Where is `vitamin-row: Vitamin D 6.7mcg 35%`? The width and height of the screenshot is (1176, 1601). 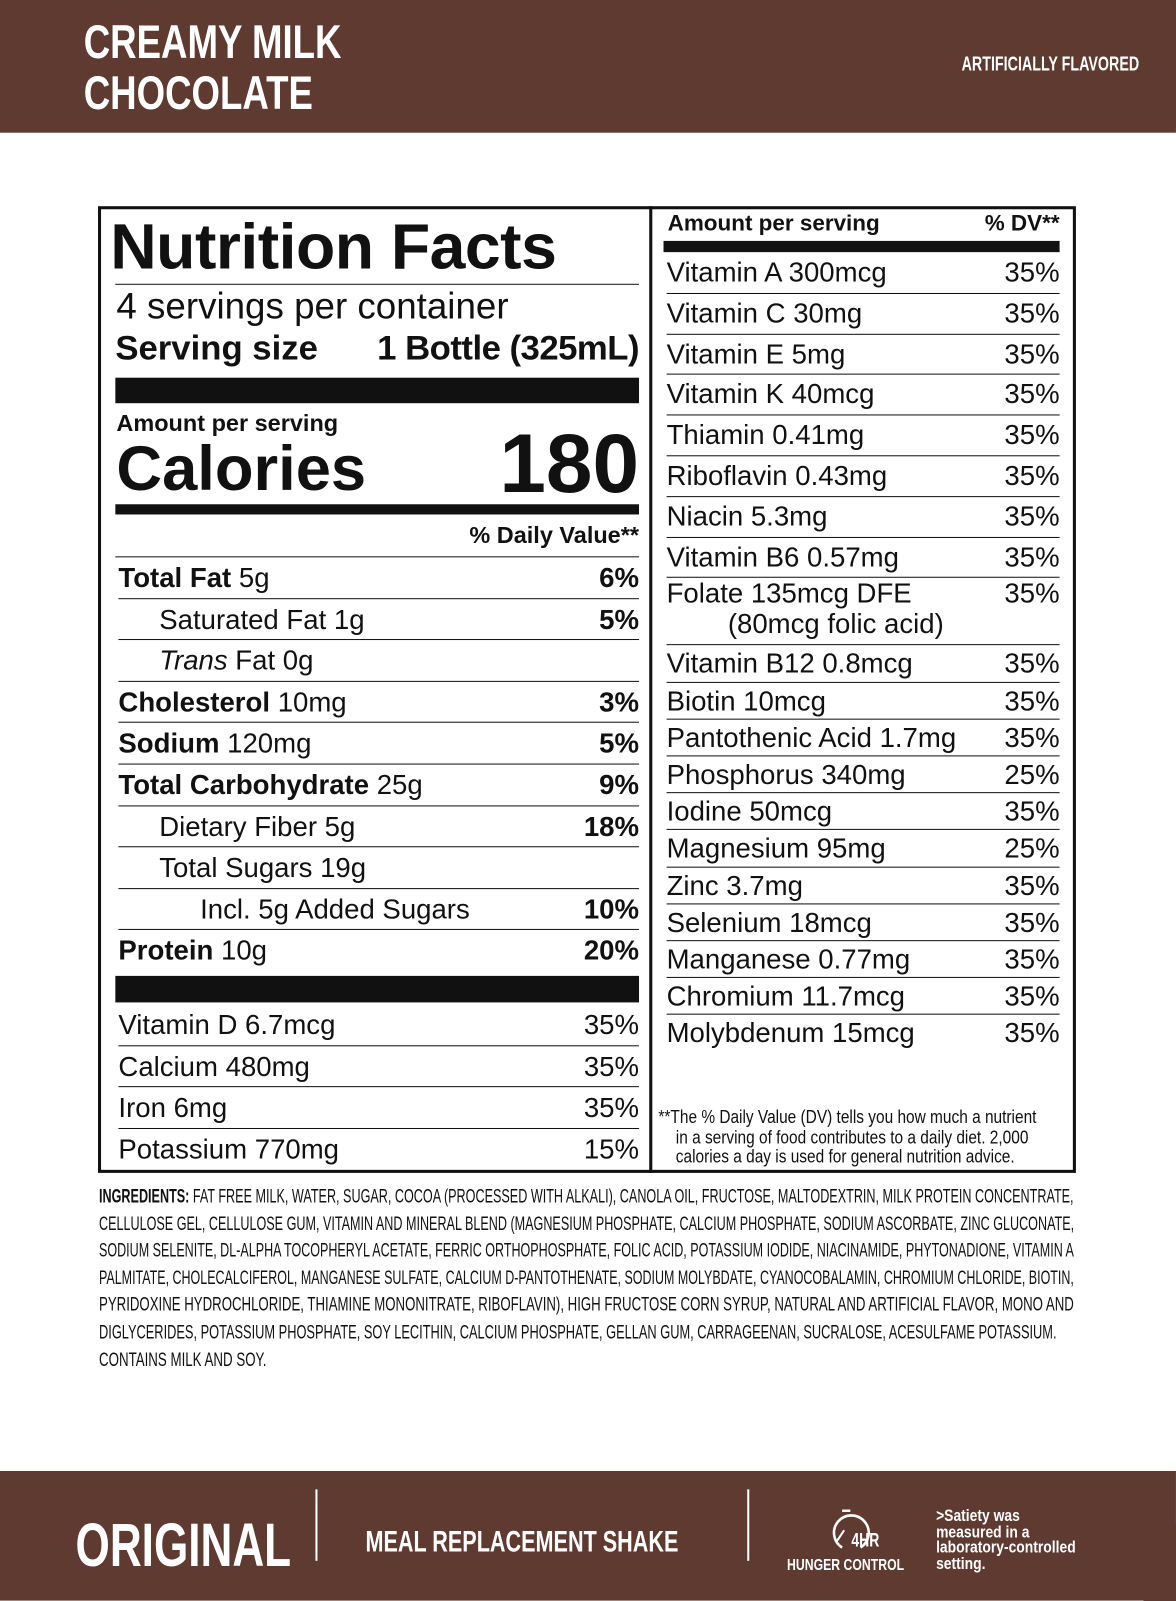
vitamin-row: Vitamin D 6.7mcg 35% is located at coordinates (379, 1025).